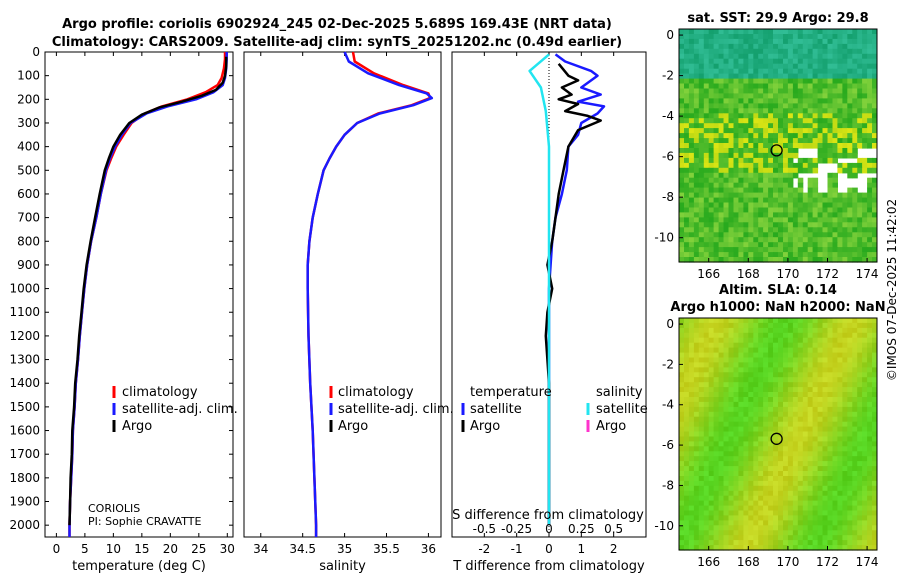 The width and height of the screenshot is (900, 580). What do you see at coordinates (28, 265) in the screenshot?
I see `y-tick-label: 900` at bounding box center [28, 265].